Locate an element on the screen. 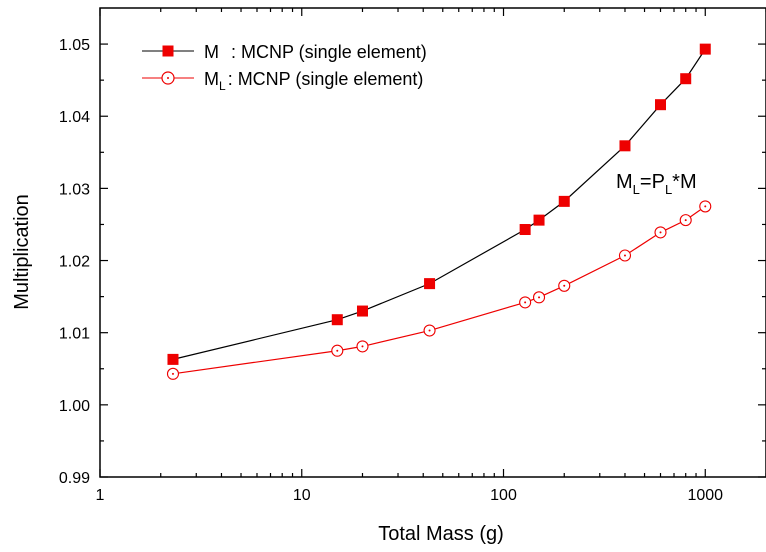 Image resolution: width=766 pixels, height=552 pixels. annotation-b: =P is located at coordinates (652, 182).